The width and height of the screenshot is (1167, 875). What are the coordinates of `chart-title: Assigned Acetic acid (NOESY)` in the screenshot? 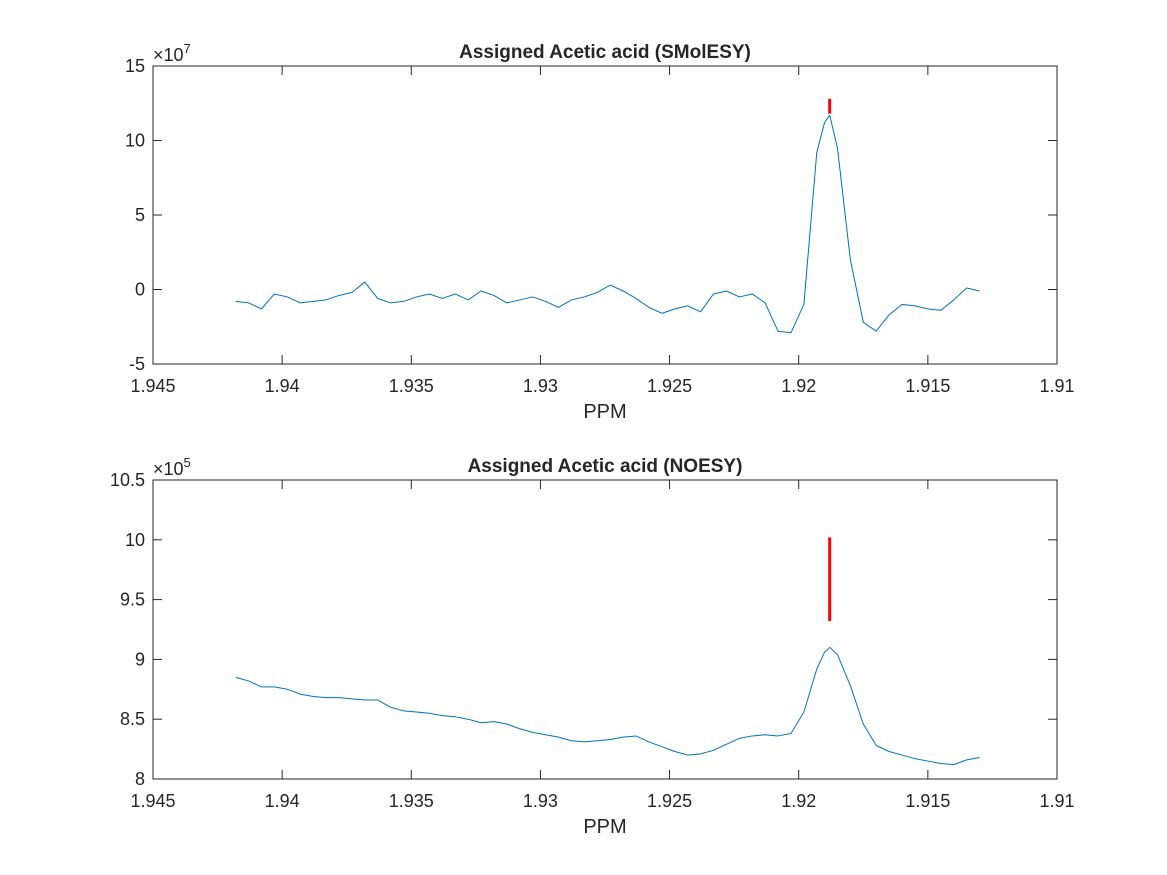 It's located at (605, 466).